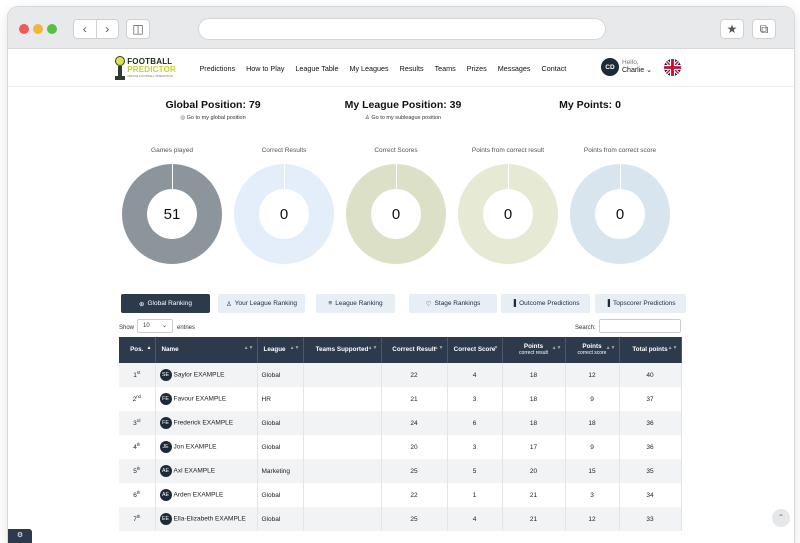  I want to click on search-input, so click(640, 326).